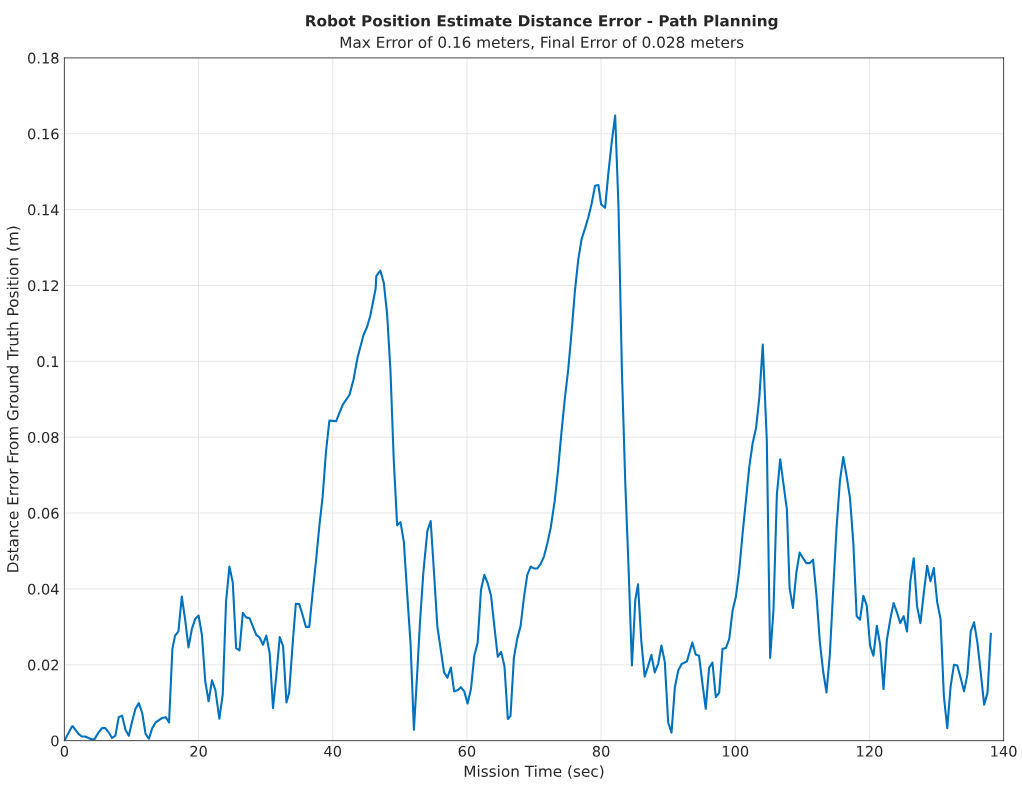 The width and height of the screenshot is (1022, 793). Describe the element at coordinates (13, 399) in the screenshot. I see `y-axis-title: Dstance Error From Ground Truth Position (m)` at that location.